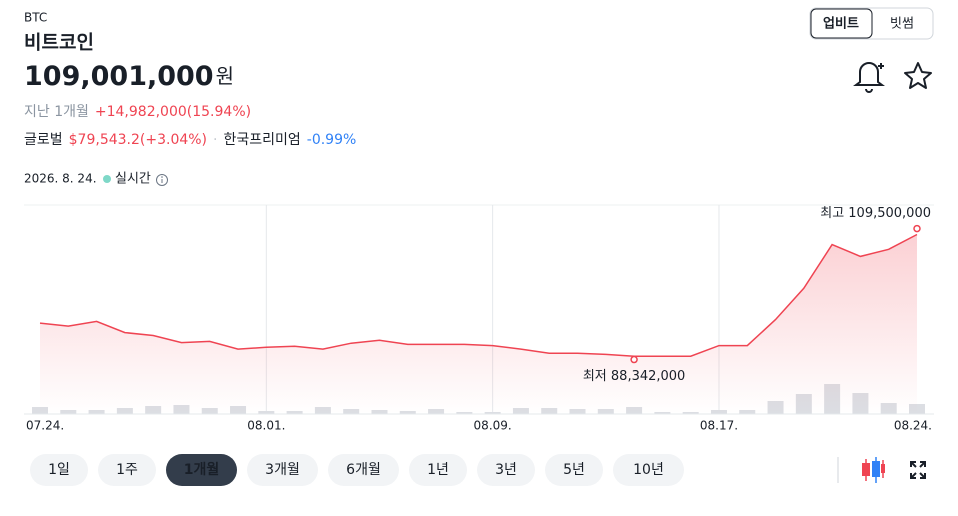 The width and height of the screenshot is (958, 516). I want to click on global-row: 글로벌 $79,543.2(+3.04%) · 한국프리미엄 -0.99%, so click(190, 140).